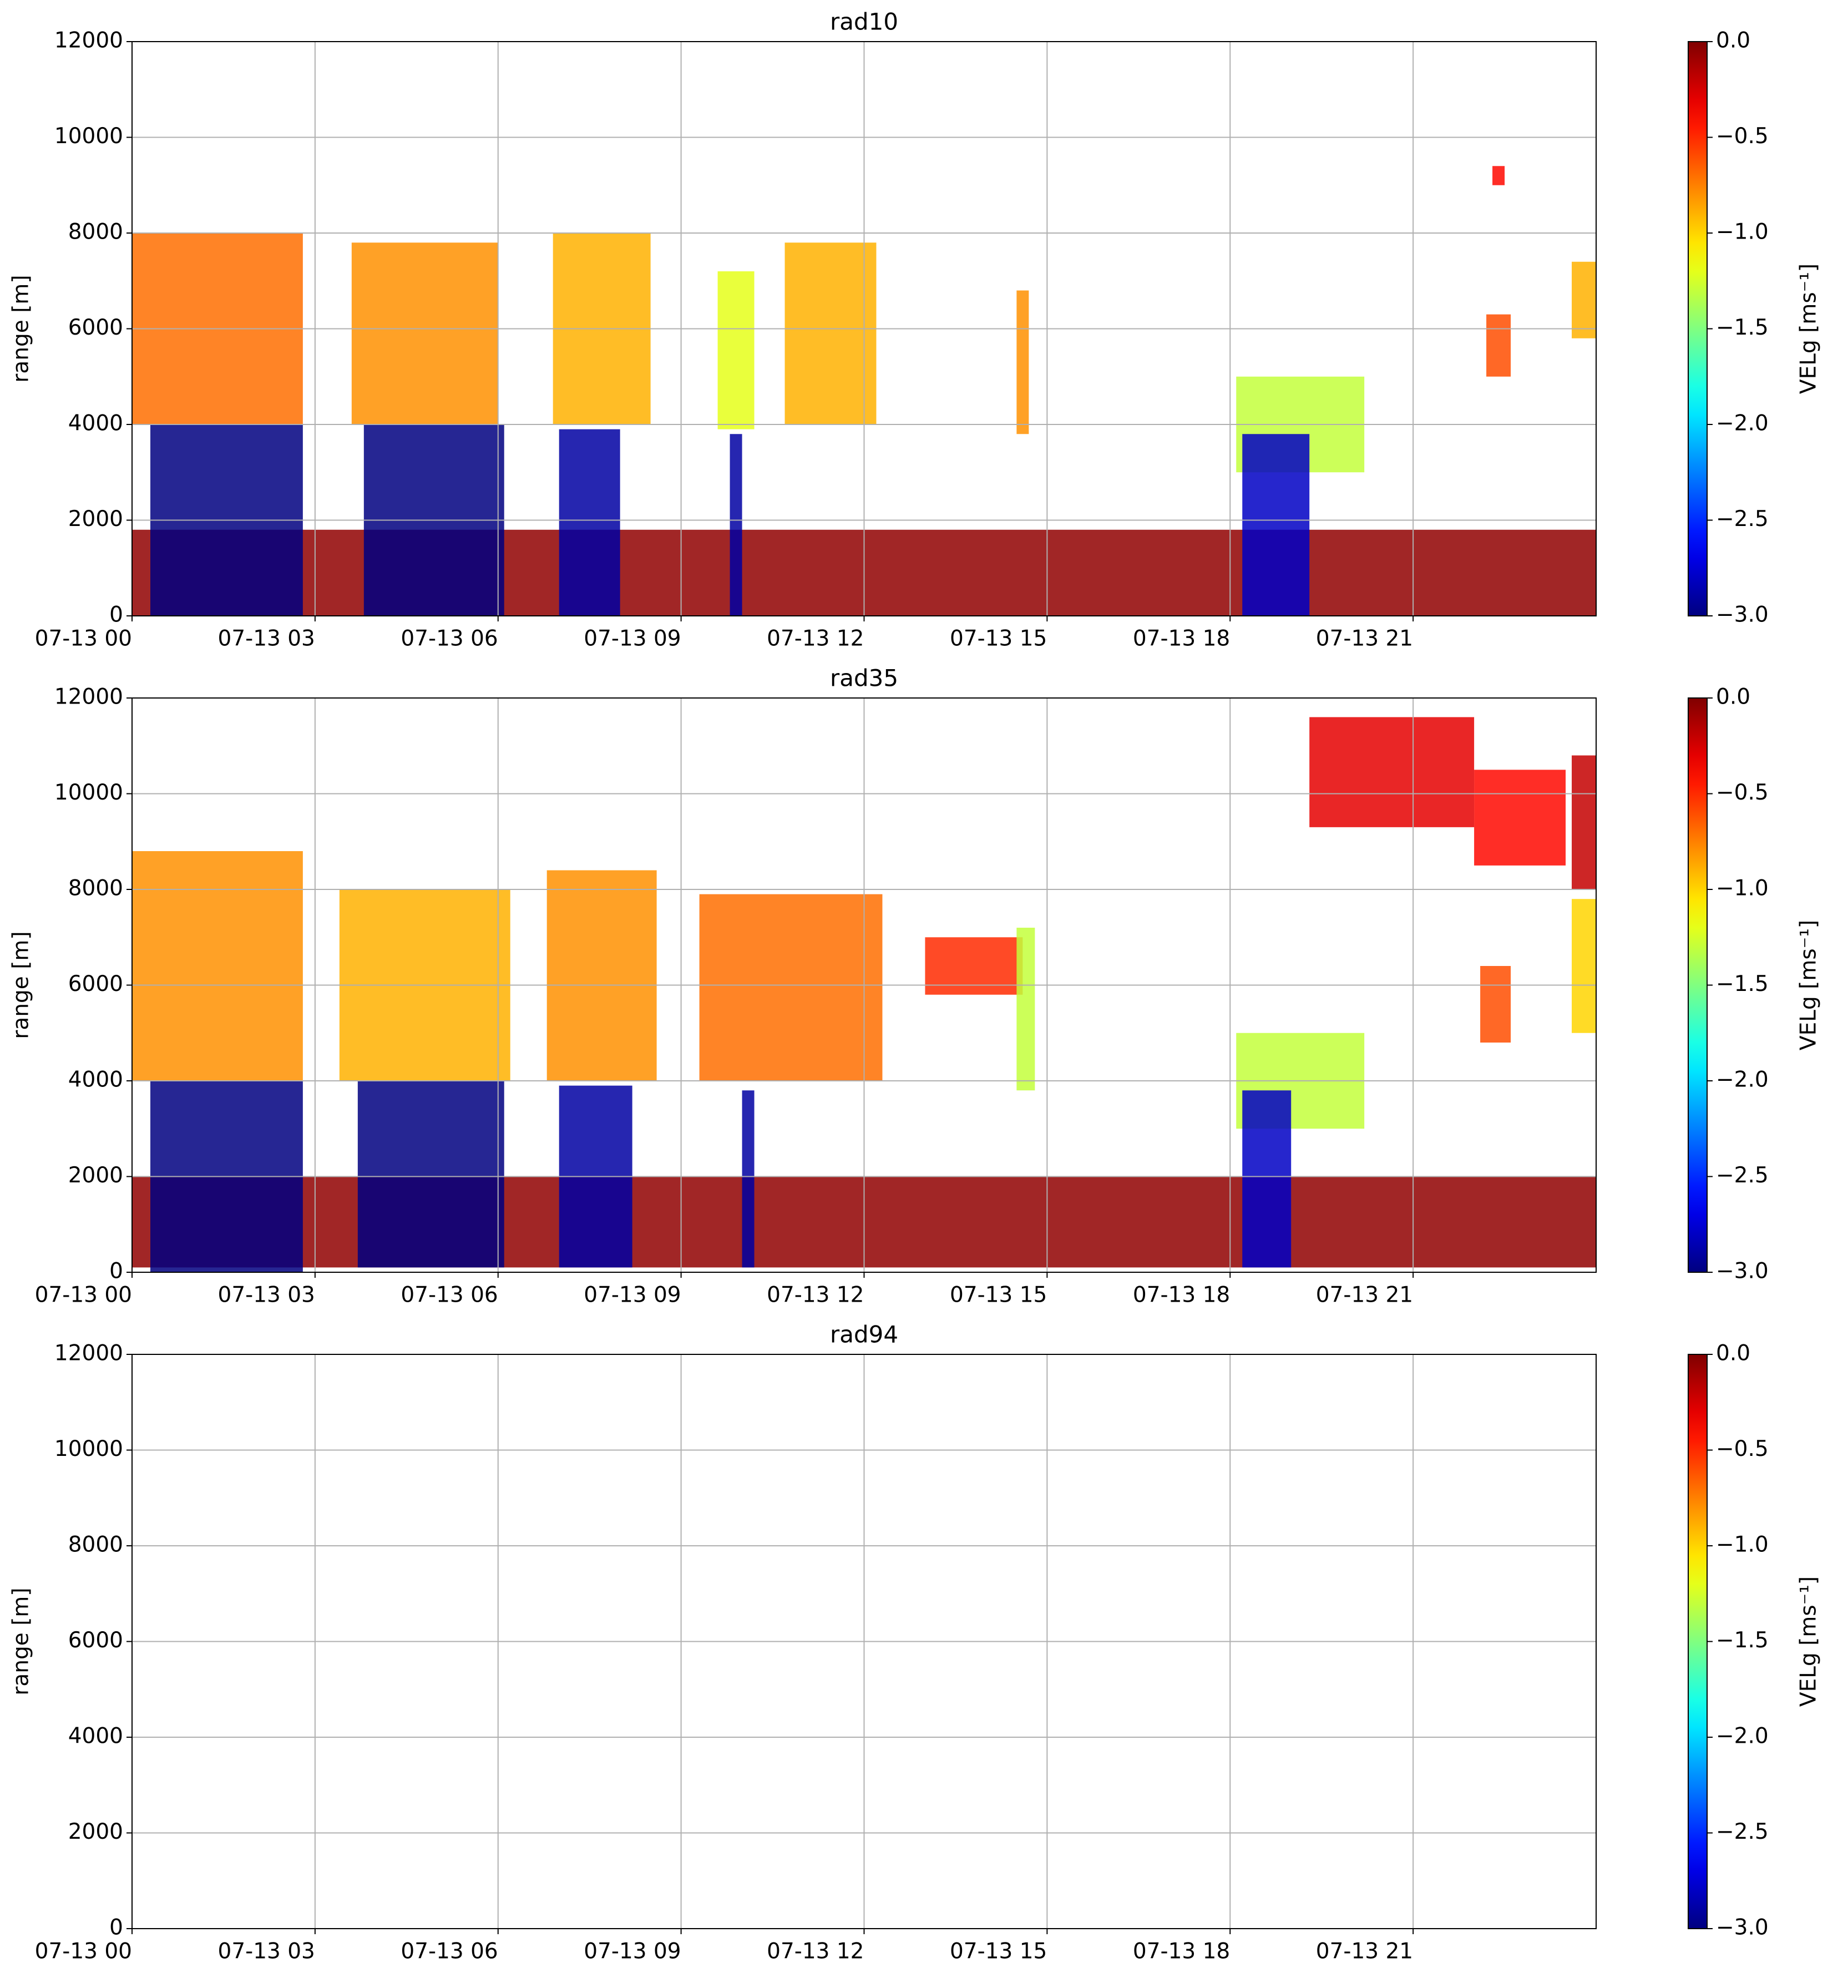  I want to click on chart-title: rad35, so click(864, 678).